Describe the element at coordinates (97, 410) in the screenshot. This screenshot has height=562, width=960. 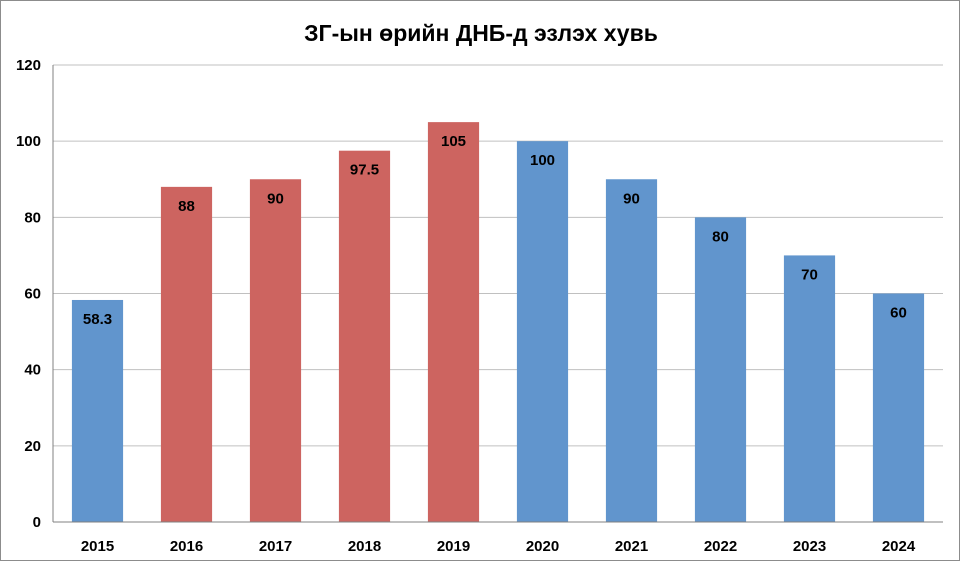
I see `bar-2015` at that location.